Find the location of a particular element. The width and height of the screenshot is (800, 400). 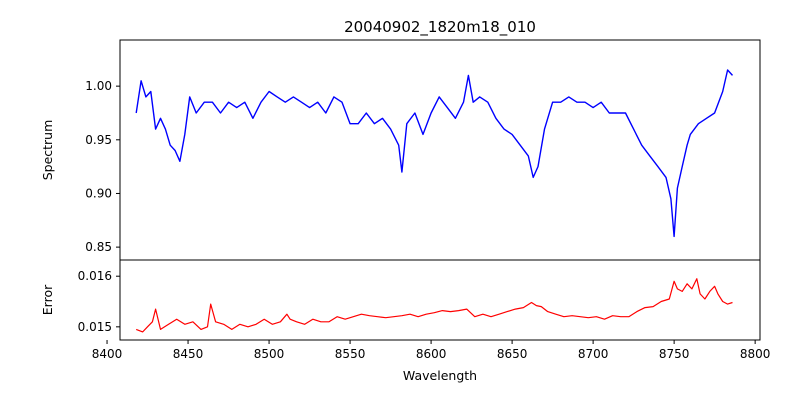

spectrum-y-tick-label: 1.00 is located at coordinates (98, 86).